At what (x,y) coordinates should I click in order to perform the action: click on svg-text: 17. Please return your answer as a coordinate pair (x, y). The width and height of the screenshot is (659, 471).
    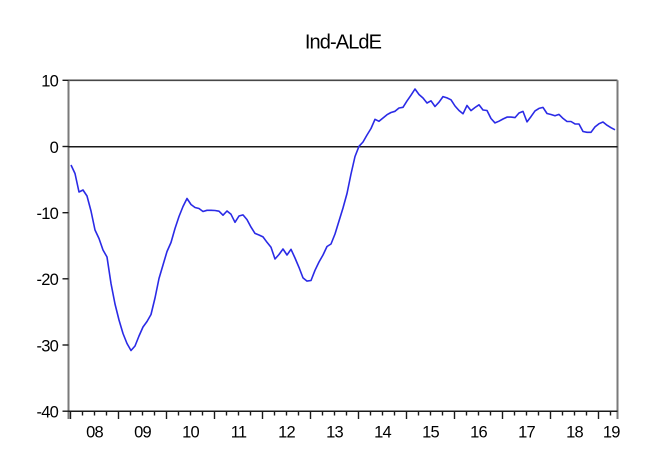
    Looking at the image, I should click on (526, 433).